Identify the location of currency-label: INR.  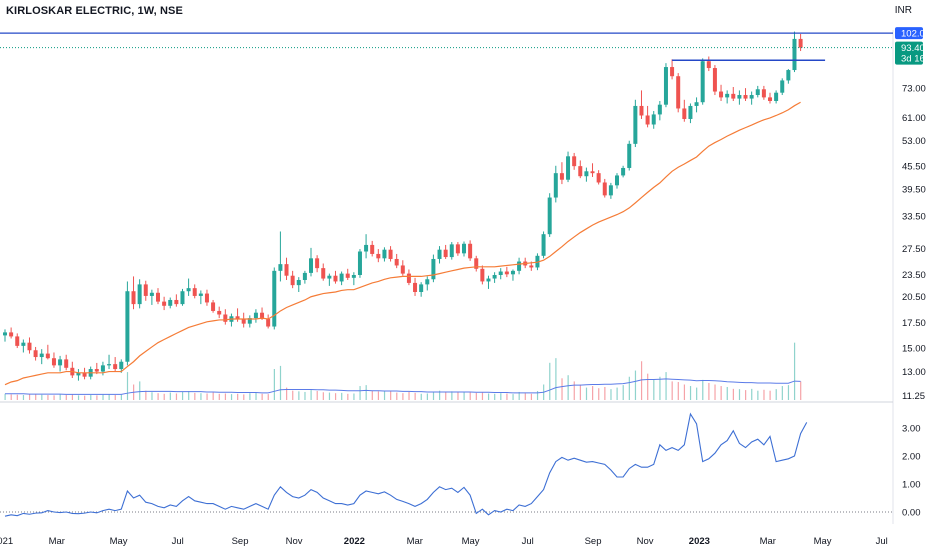
(903, 10).